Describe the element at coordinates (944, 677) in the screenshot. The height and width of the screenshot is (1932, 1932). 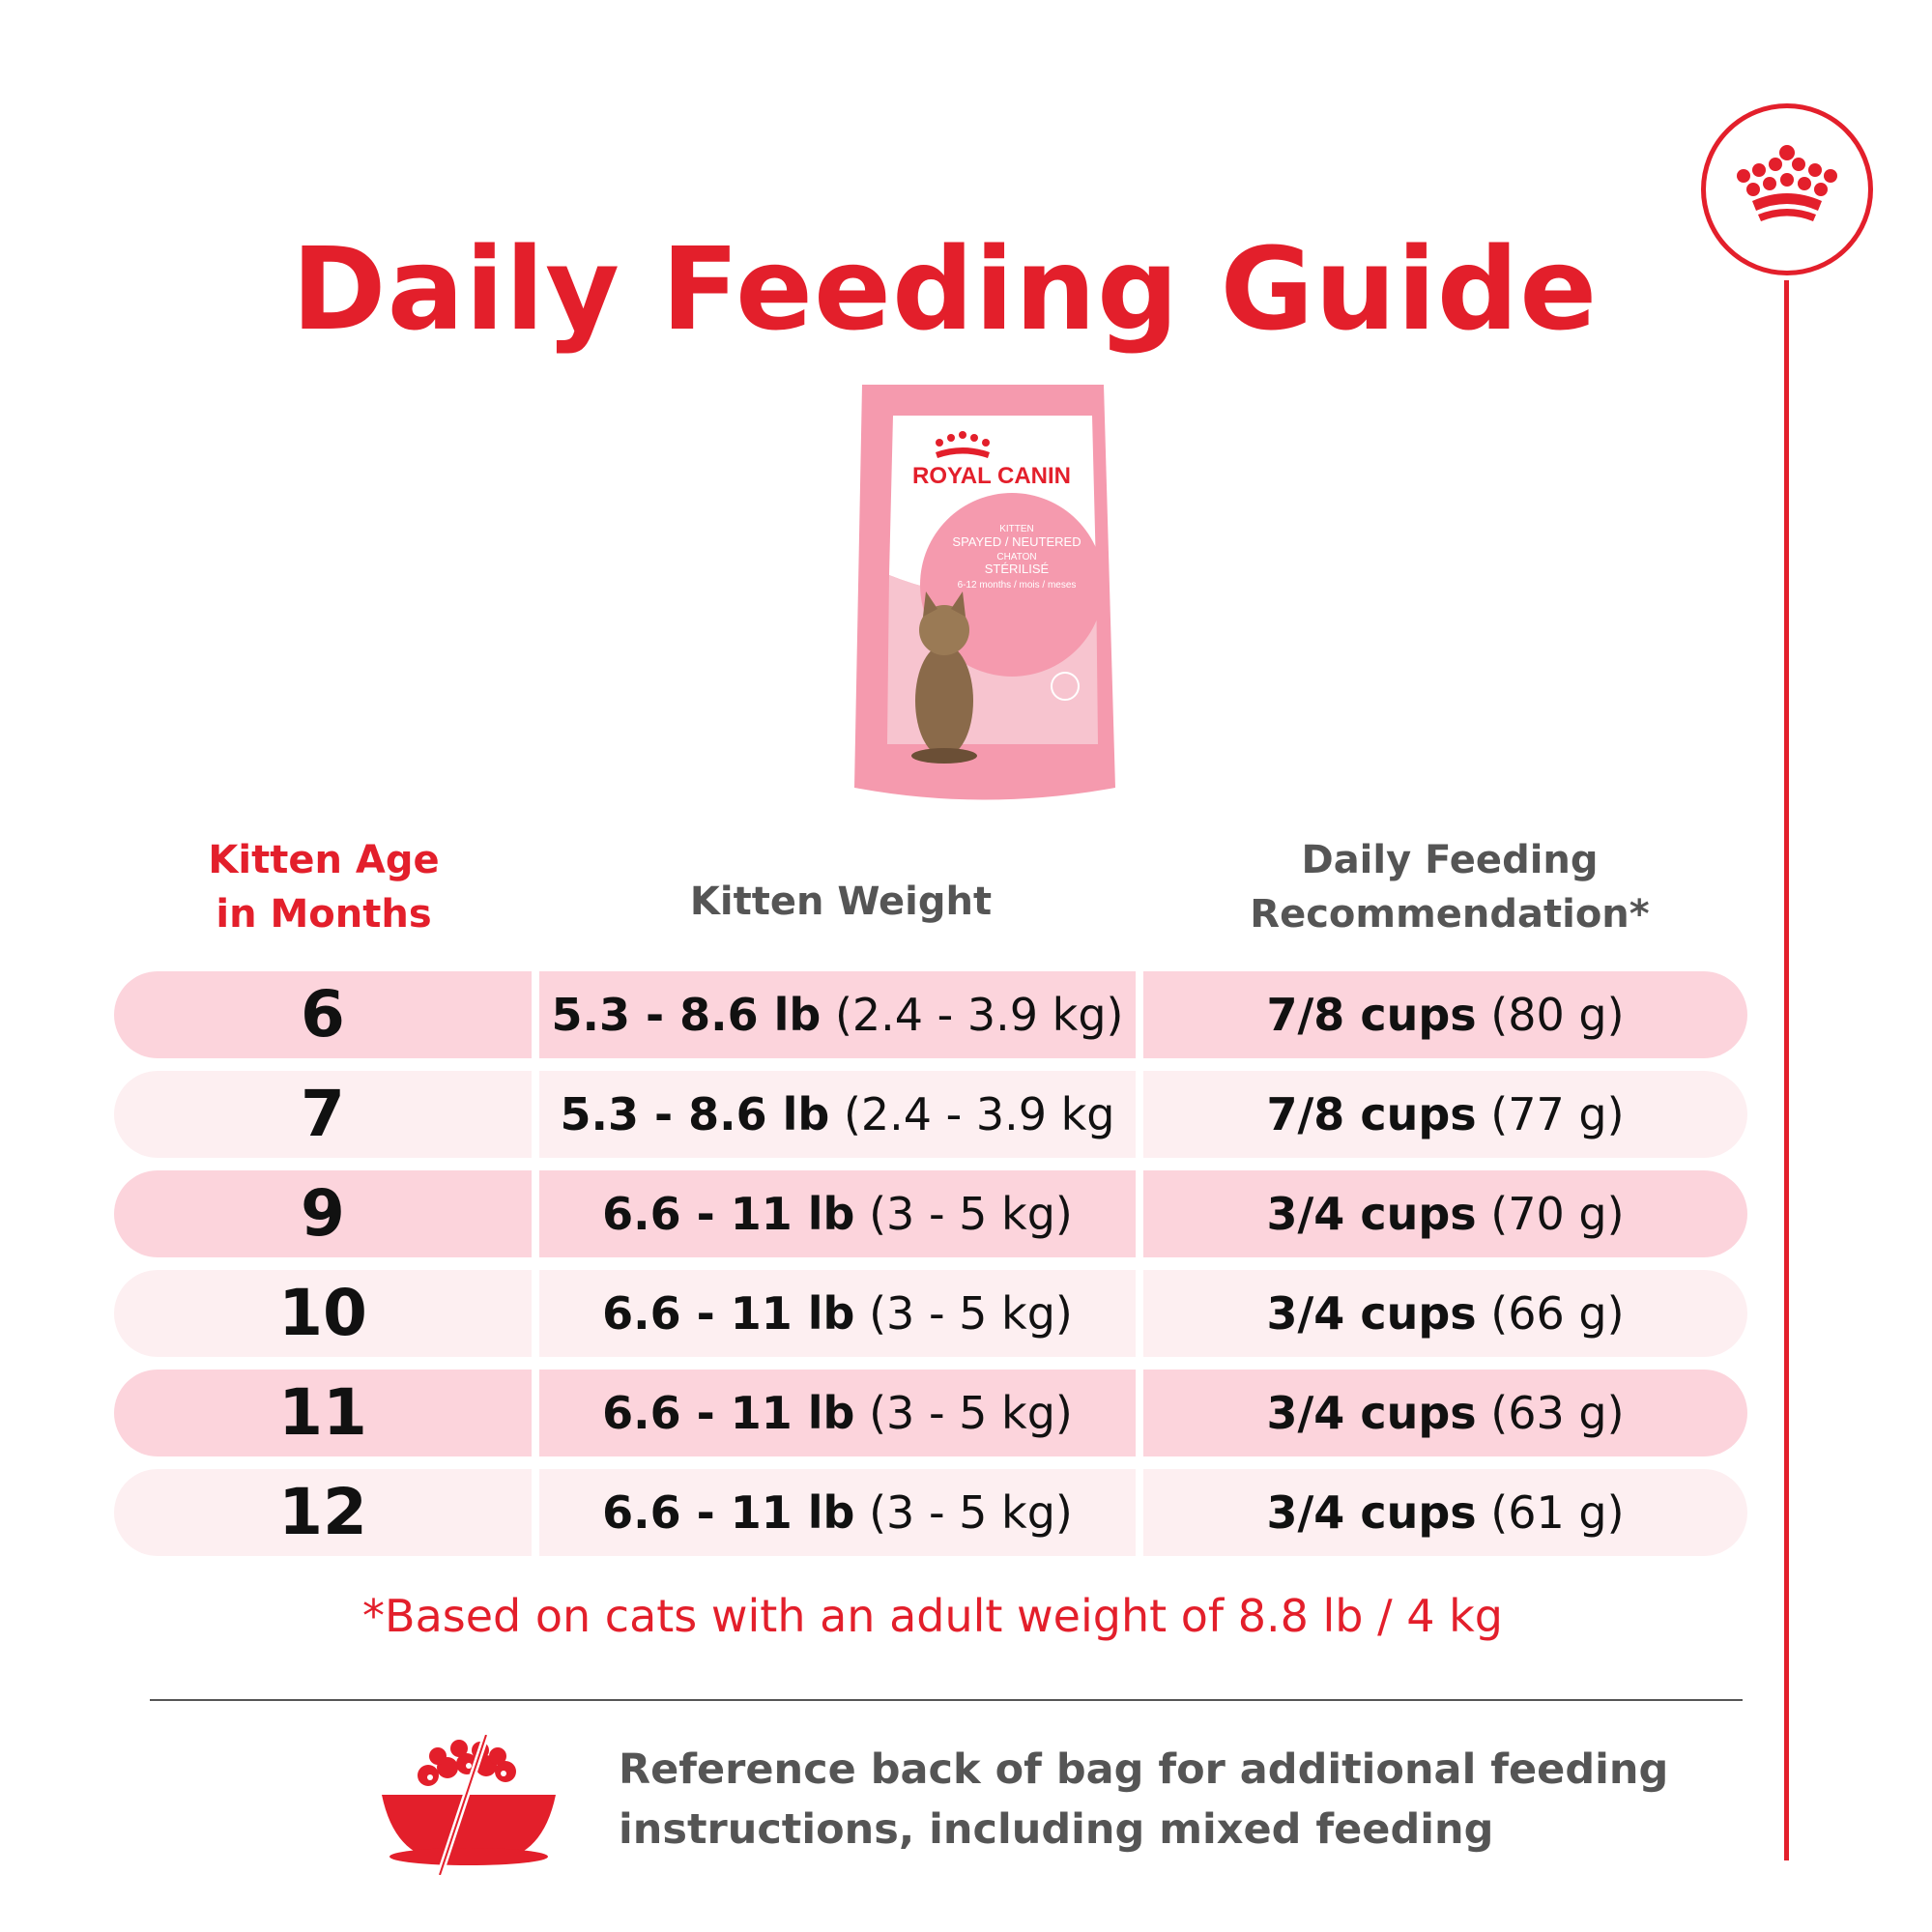
I see `kitten-illustration` at that location.